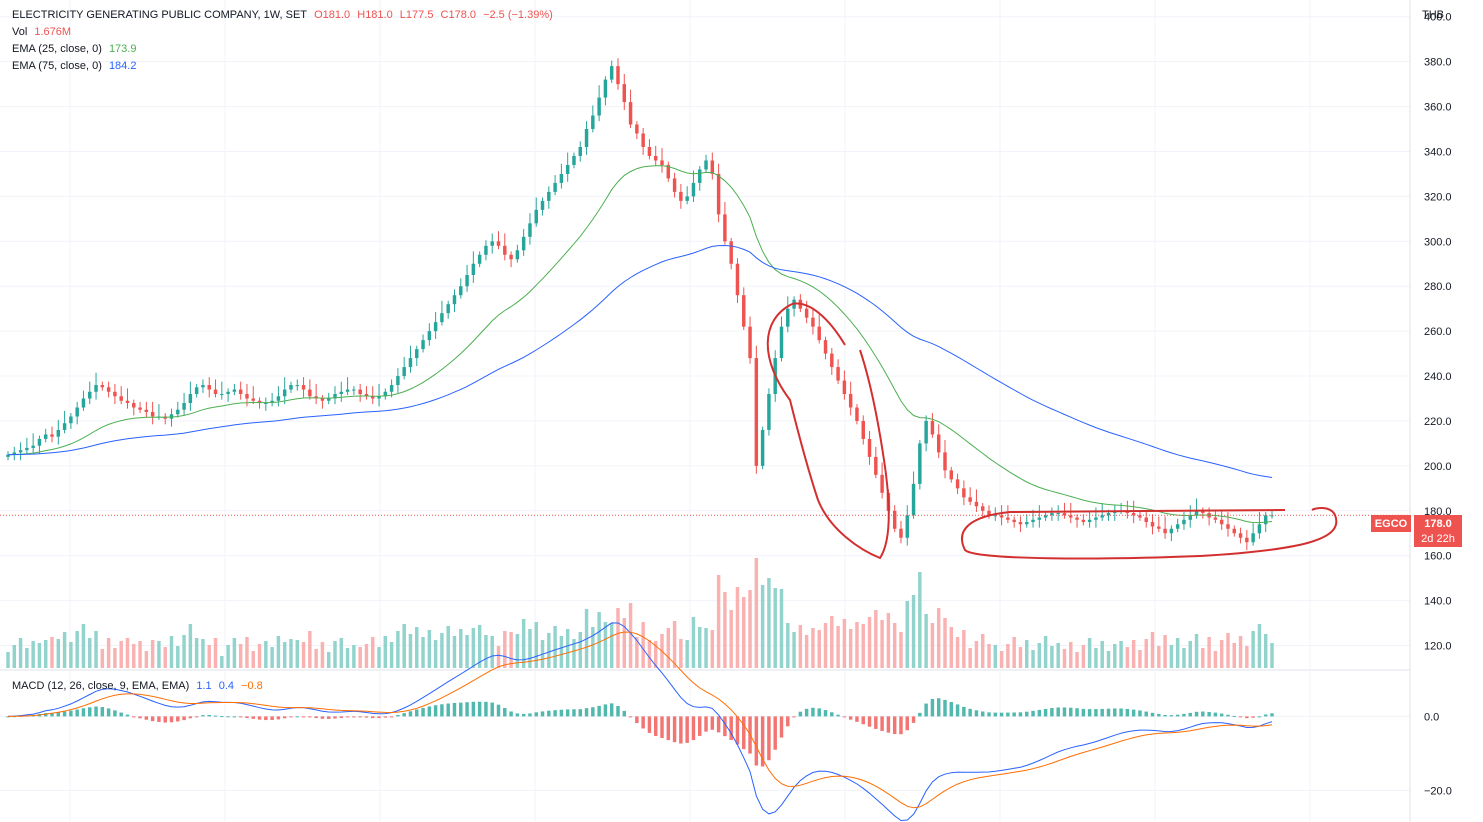 This screenshot has height=822, width=1483. Describe the element at coordinates (818, 324) in the screenshot. I see `annotation-downtrend-top` at that location.